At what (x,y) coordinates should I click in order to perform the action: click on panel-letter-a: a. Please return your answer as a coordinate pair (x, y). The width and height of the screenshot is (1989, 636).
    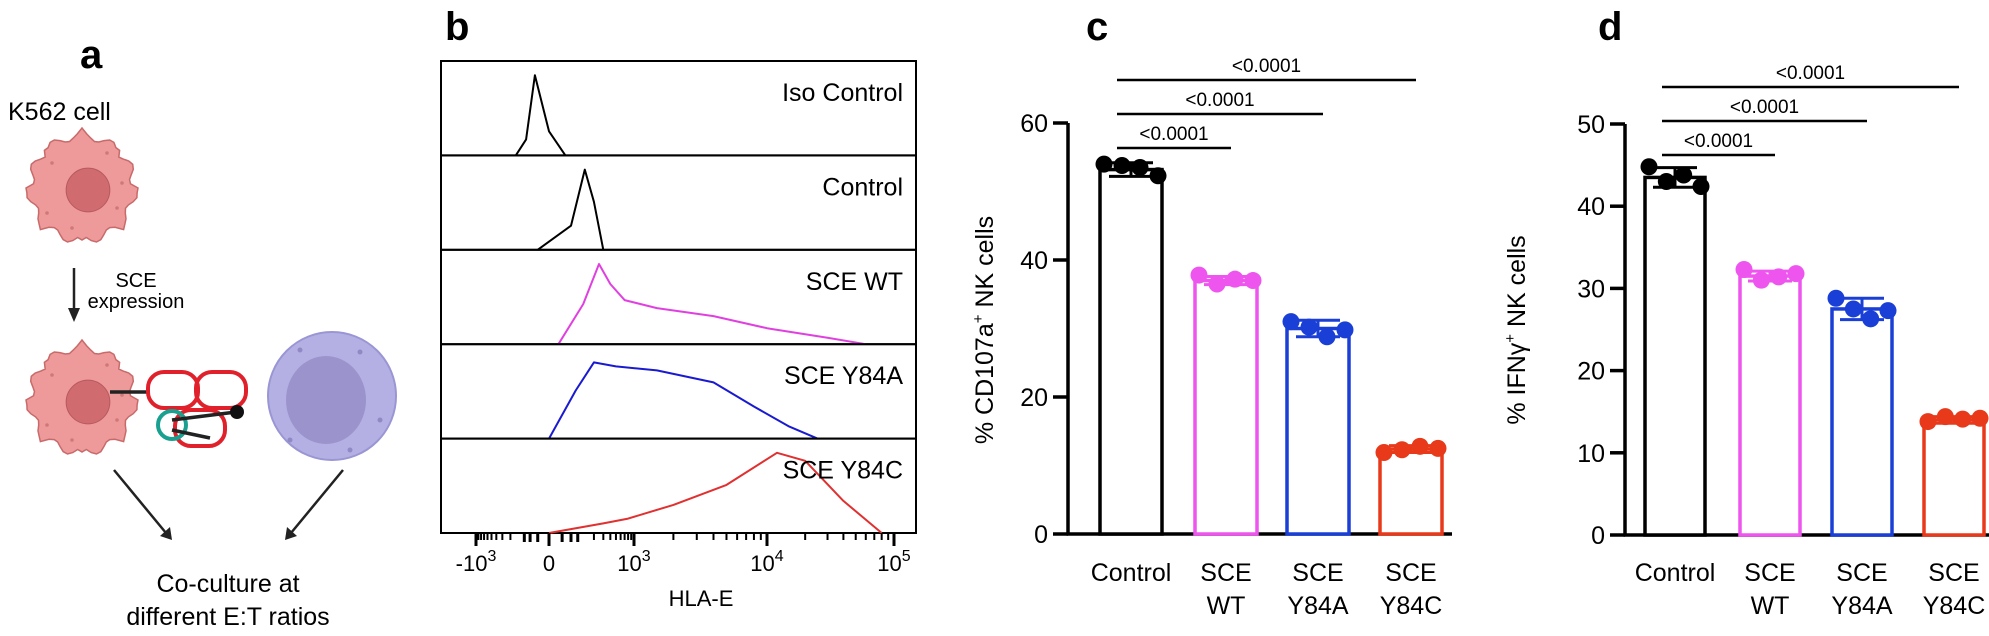
    Looking at the image, I should click on (91, 55).